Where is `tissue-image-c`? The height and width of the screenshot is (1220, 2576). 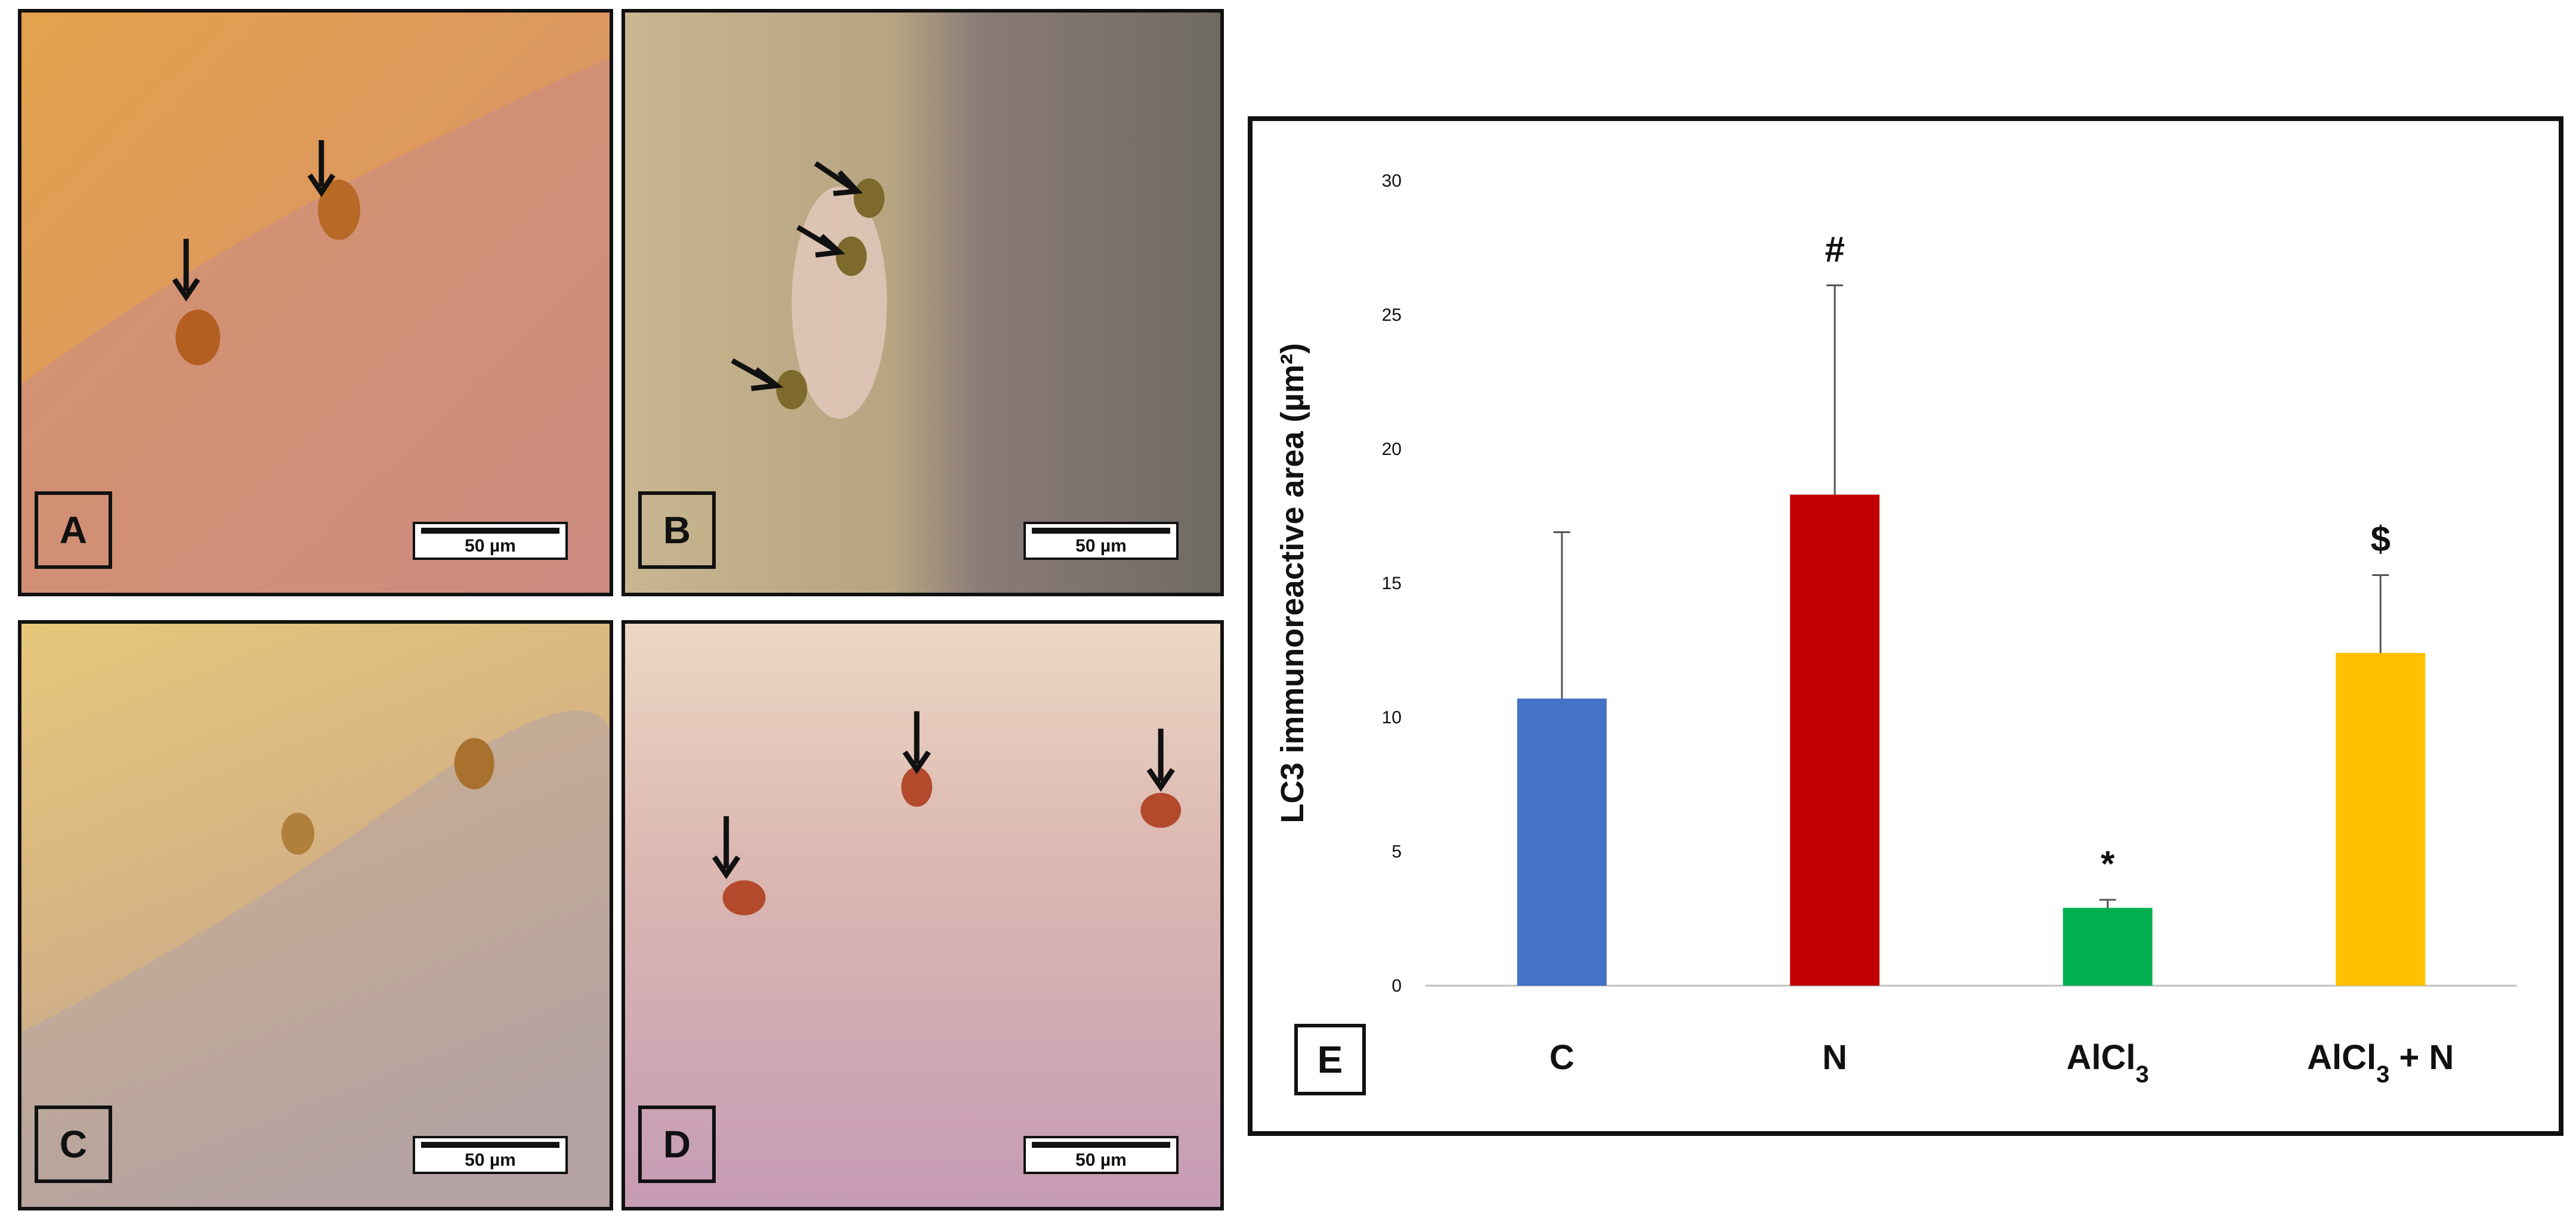
tissue-image-c is located at coordinates (315, 915).